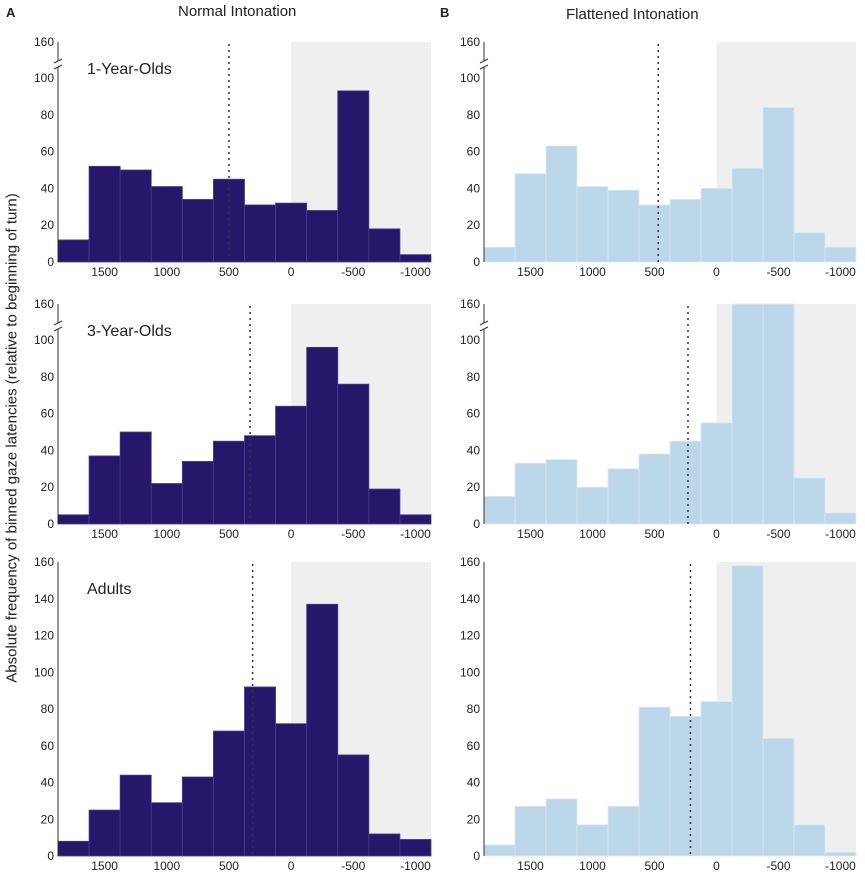 This screenshot has height=876, width=865. Describe the element at coordinates (470, 599) in the screenshot. I see `y-tick-label: 140` at that location.